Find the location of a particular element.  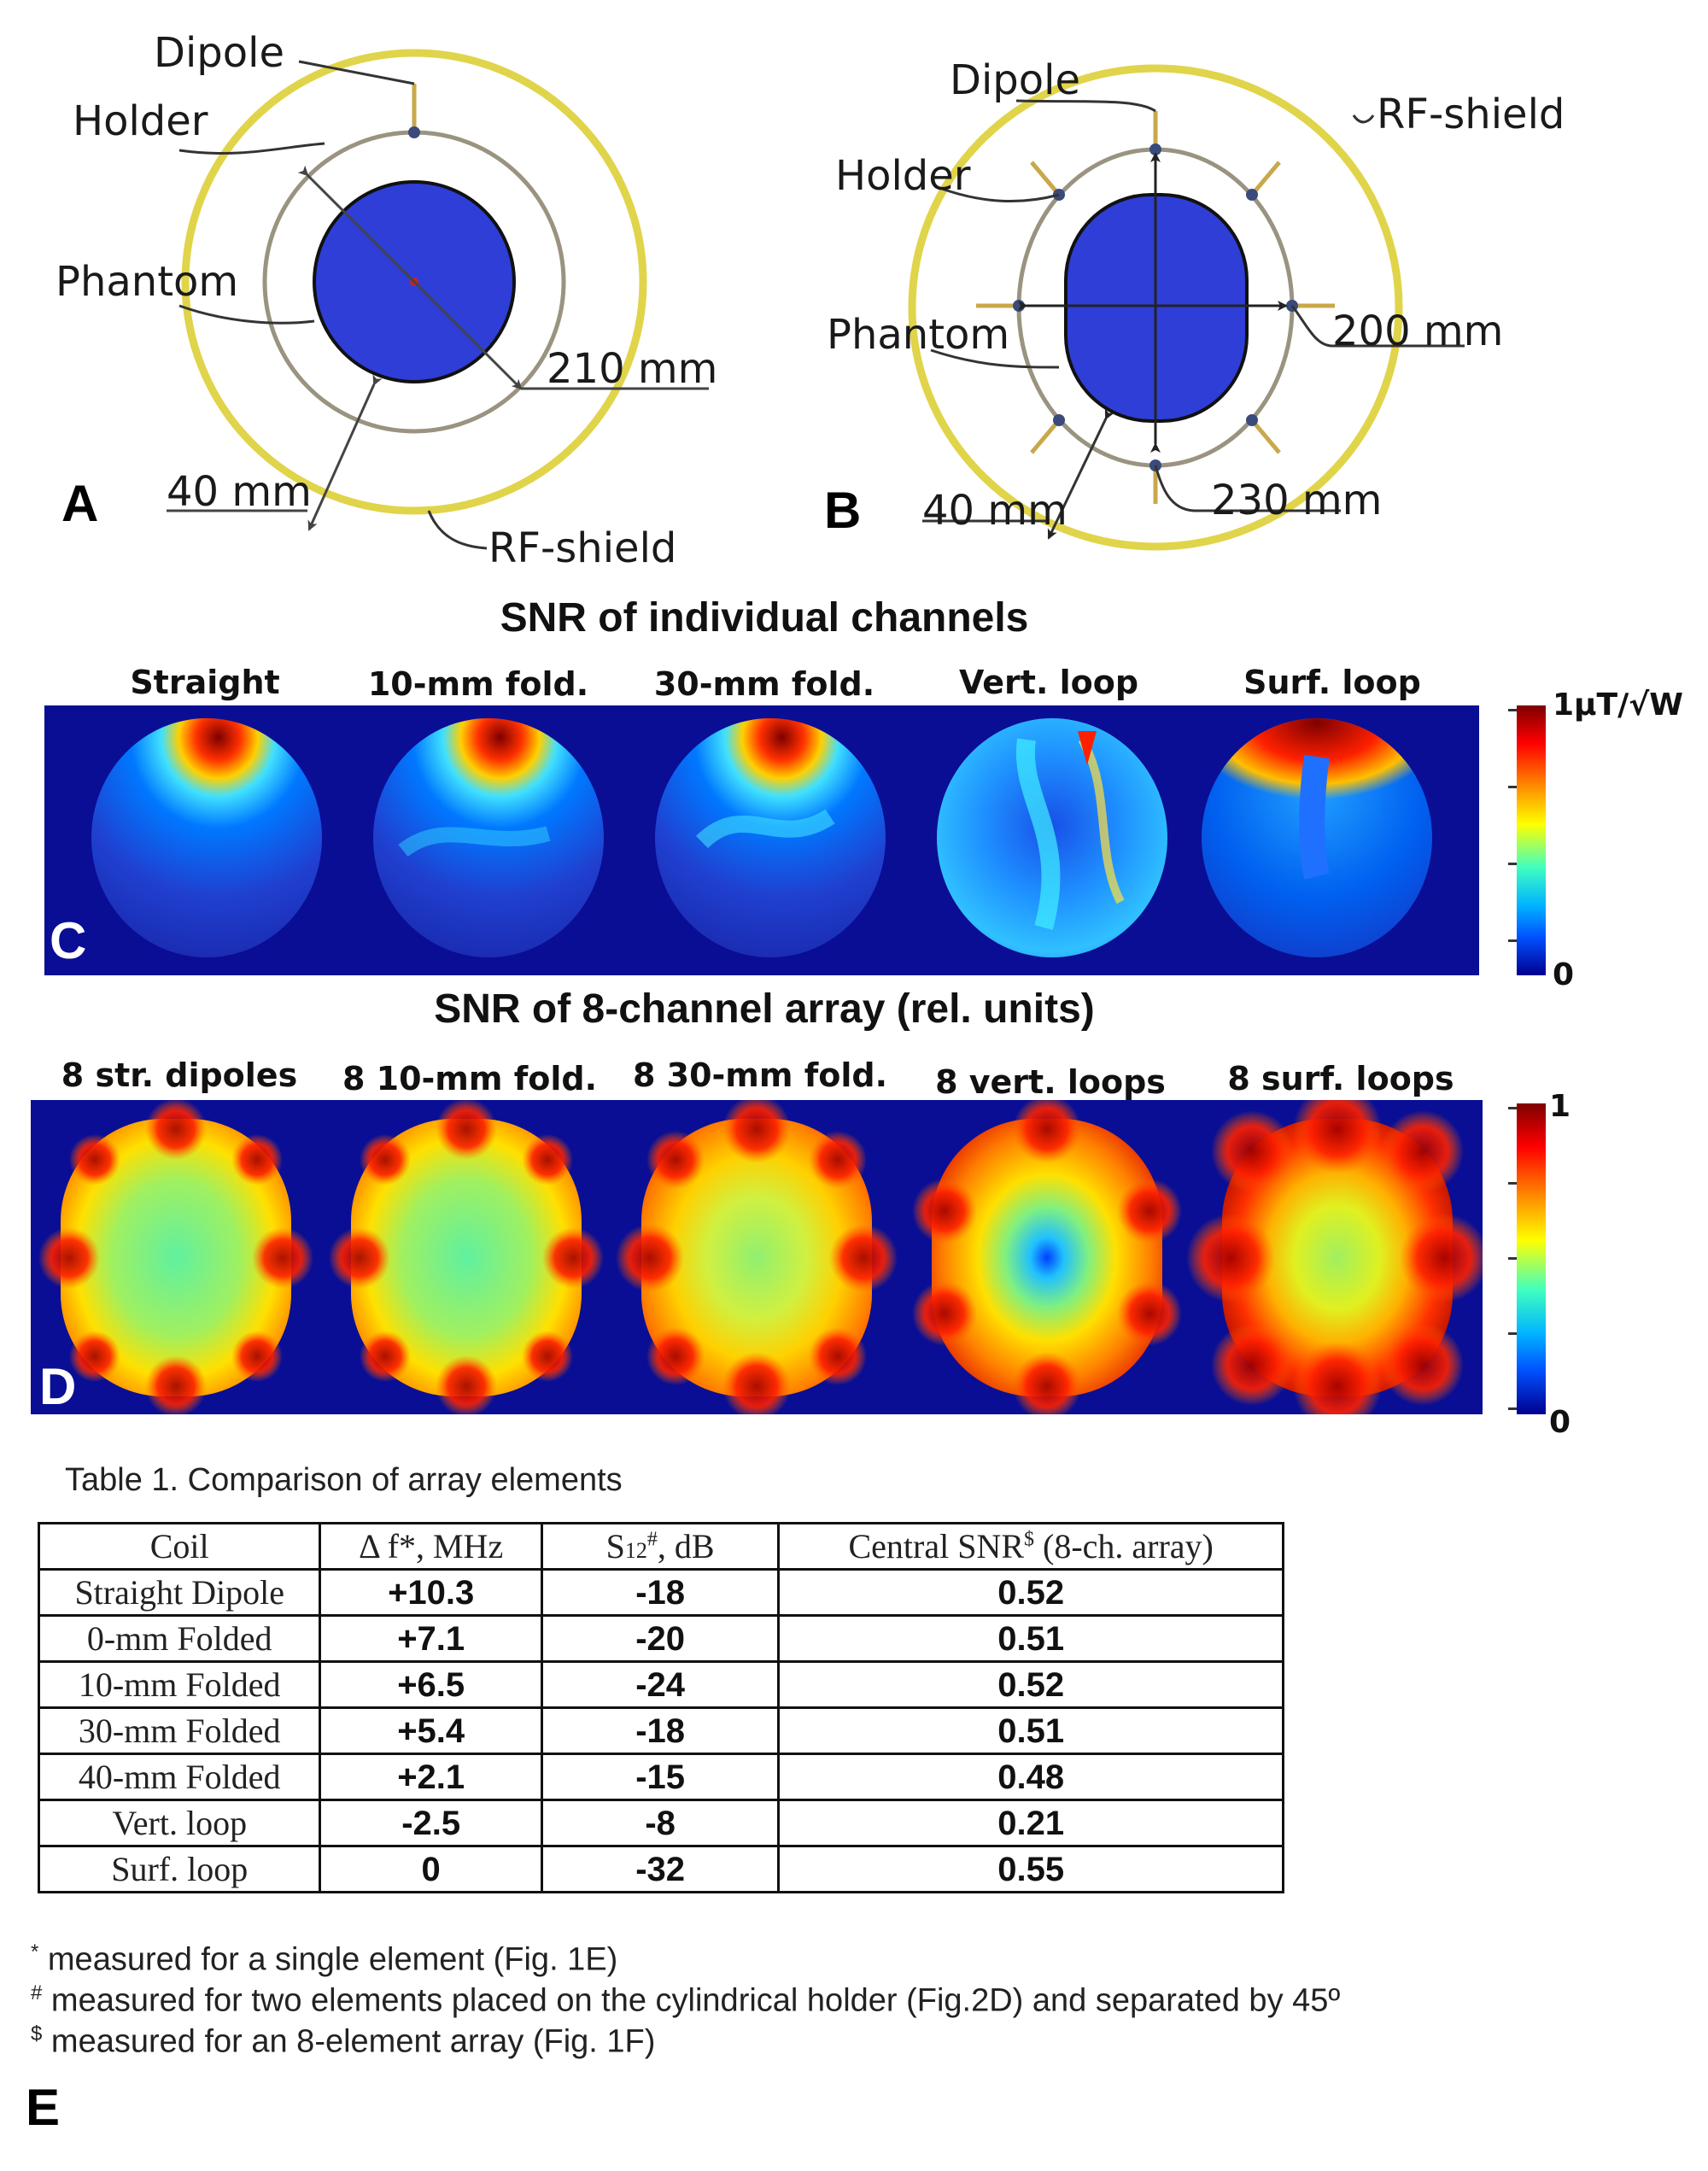

map-title-d5: 8 surf. loops is located at coordinates (1340, 1078).